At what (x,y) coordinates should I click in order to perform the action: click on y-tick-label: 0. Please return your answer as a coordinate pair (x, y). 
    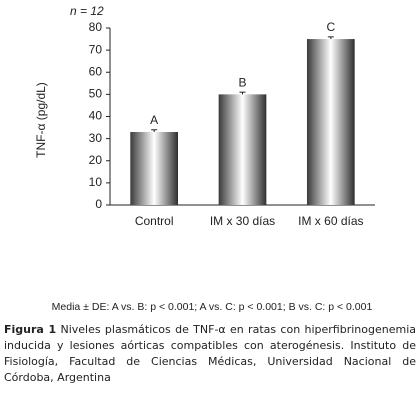
    Looking at the image, I should click on (98, 204).